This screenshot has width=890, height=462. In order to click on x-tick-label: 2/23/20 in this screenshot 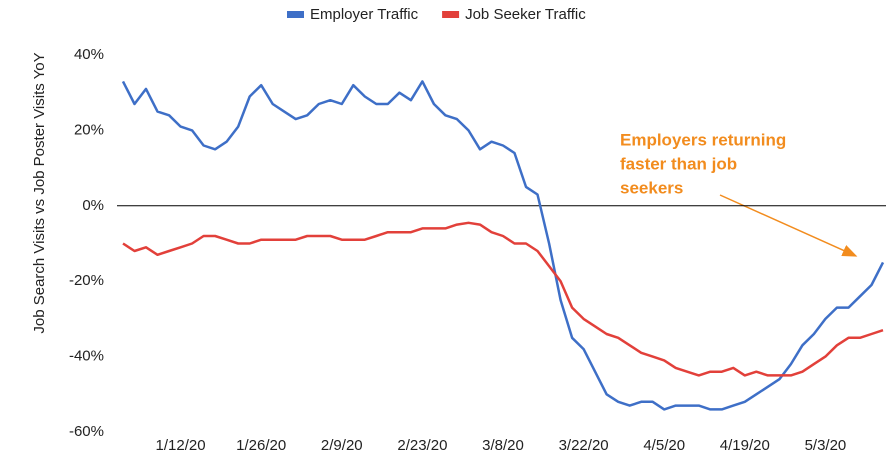, I will do `click(422, 445)`.